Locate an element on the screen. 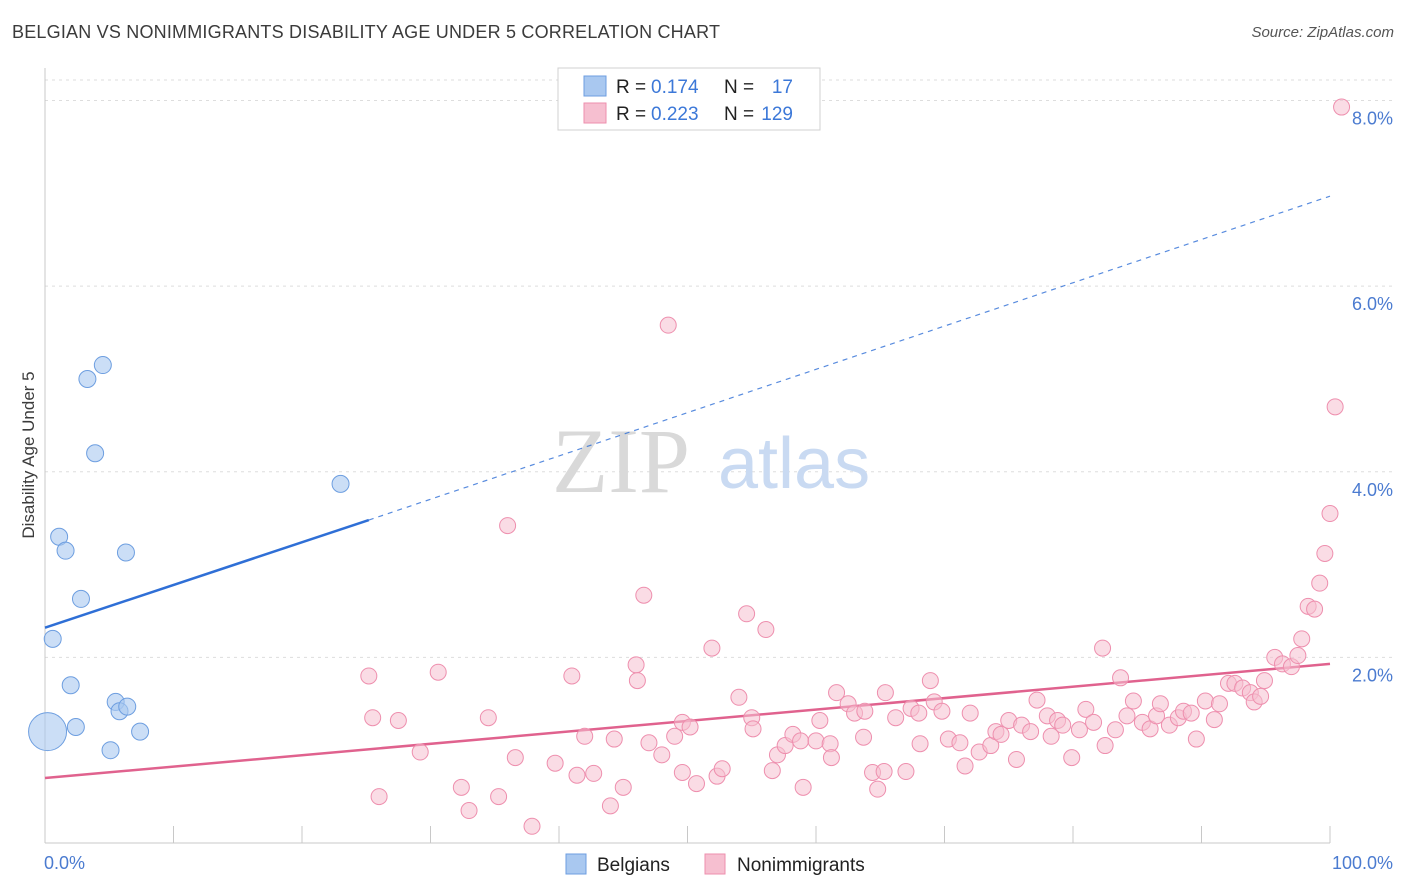  x-tick-label: 0.0% is located at coordinates (64, 863).